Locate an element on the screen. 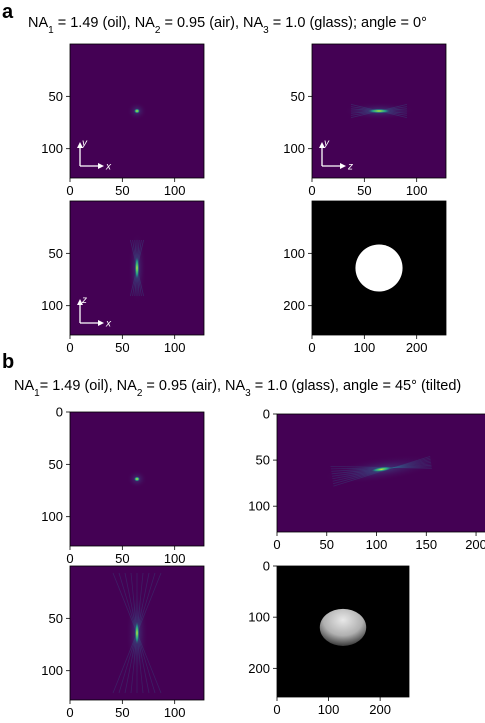 The height and width of the screenshot is (723, 485). orientation-arrows: yz is located at coordinates (336, 155).